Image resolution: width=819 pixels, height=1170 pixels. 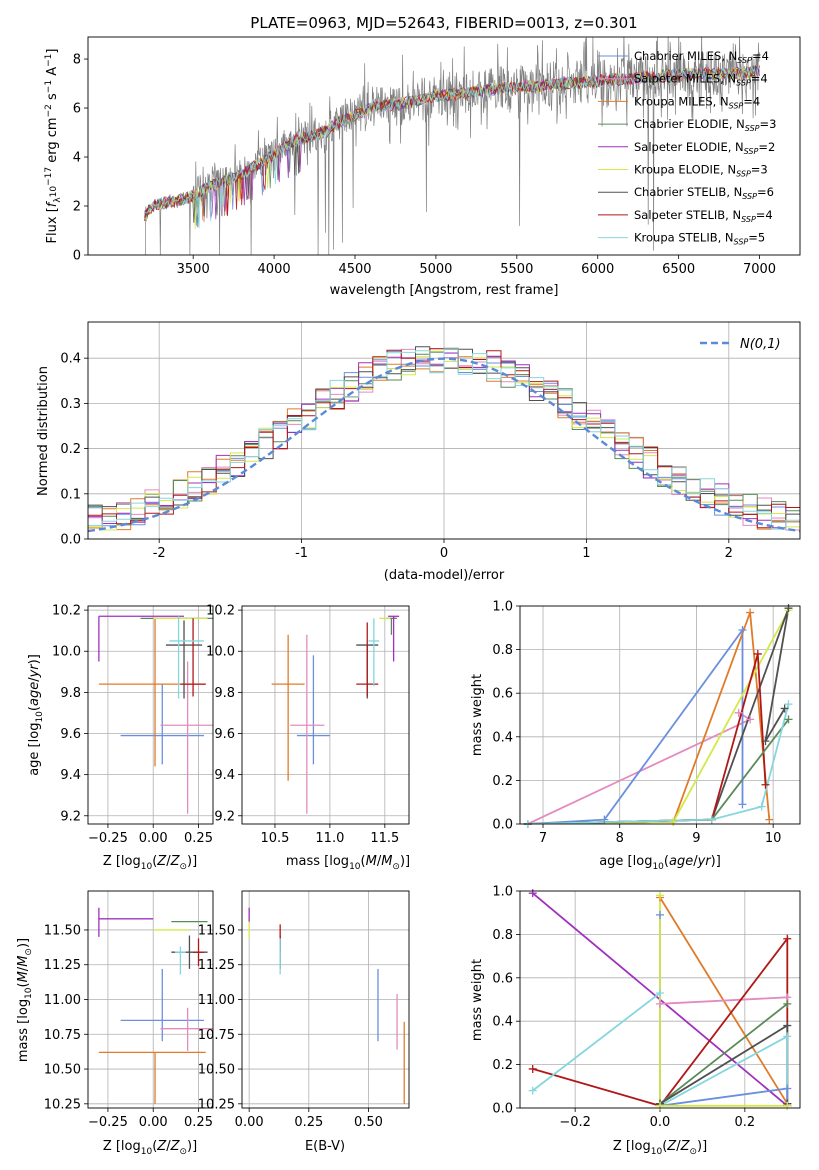 What do you see at coordinates (477, 1000) in the screenshot?
I see `mw-z-ylabel: mass weight` at bounding box center [477, 1000].